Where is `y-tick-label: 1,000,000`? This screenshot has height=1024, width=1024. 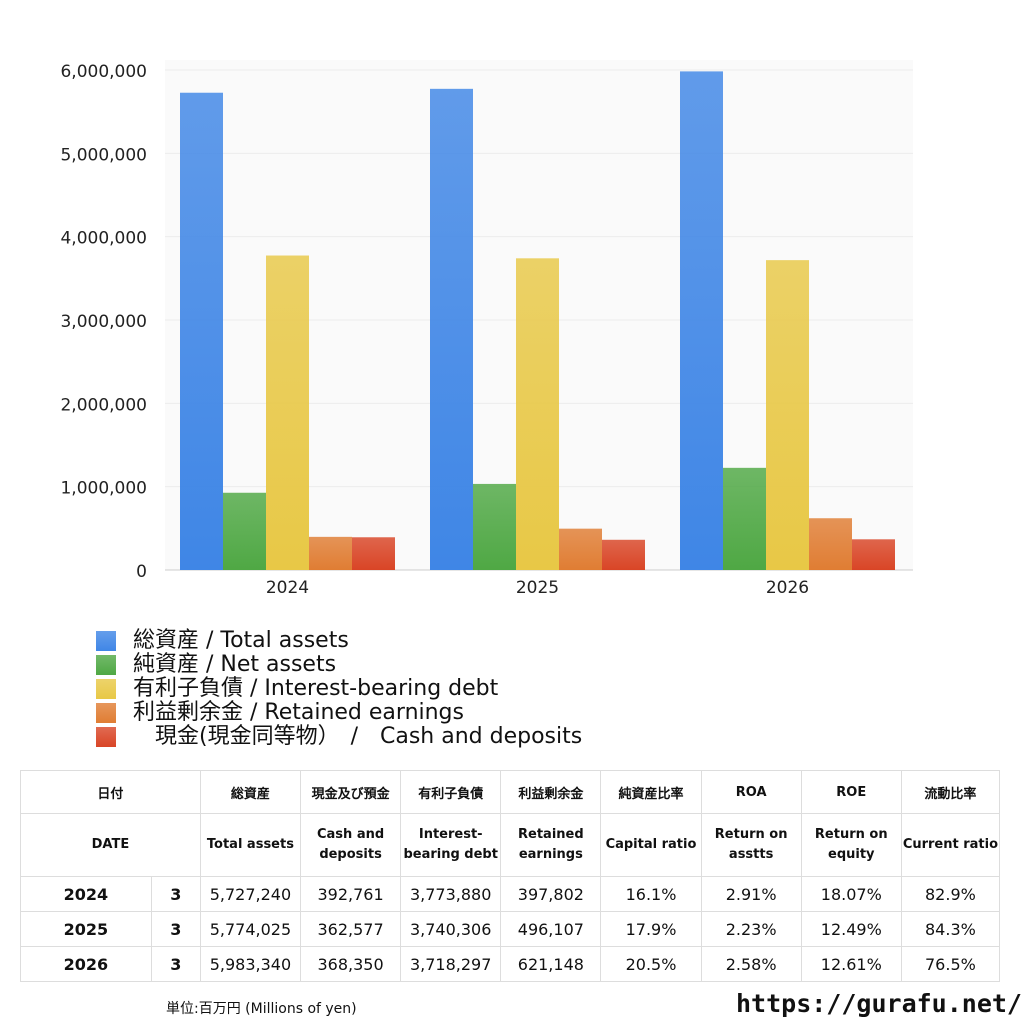
y-tick-label: 1,000,000 is located at coordinates (103, 489).